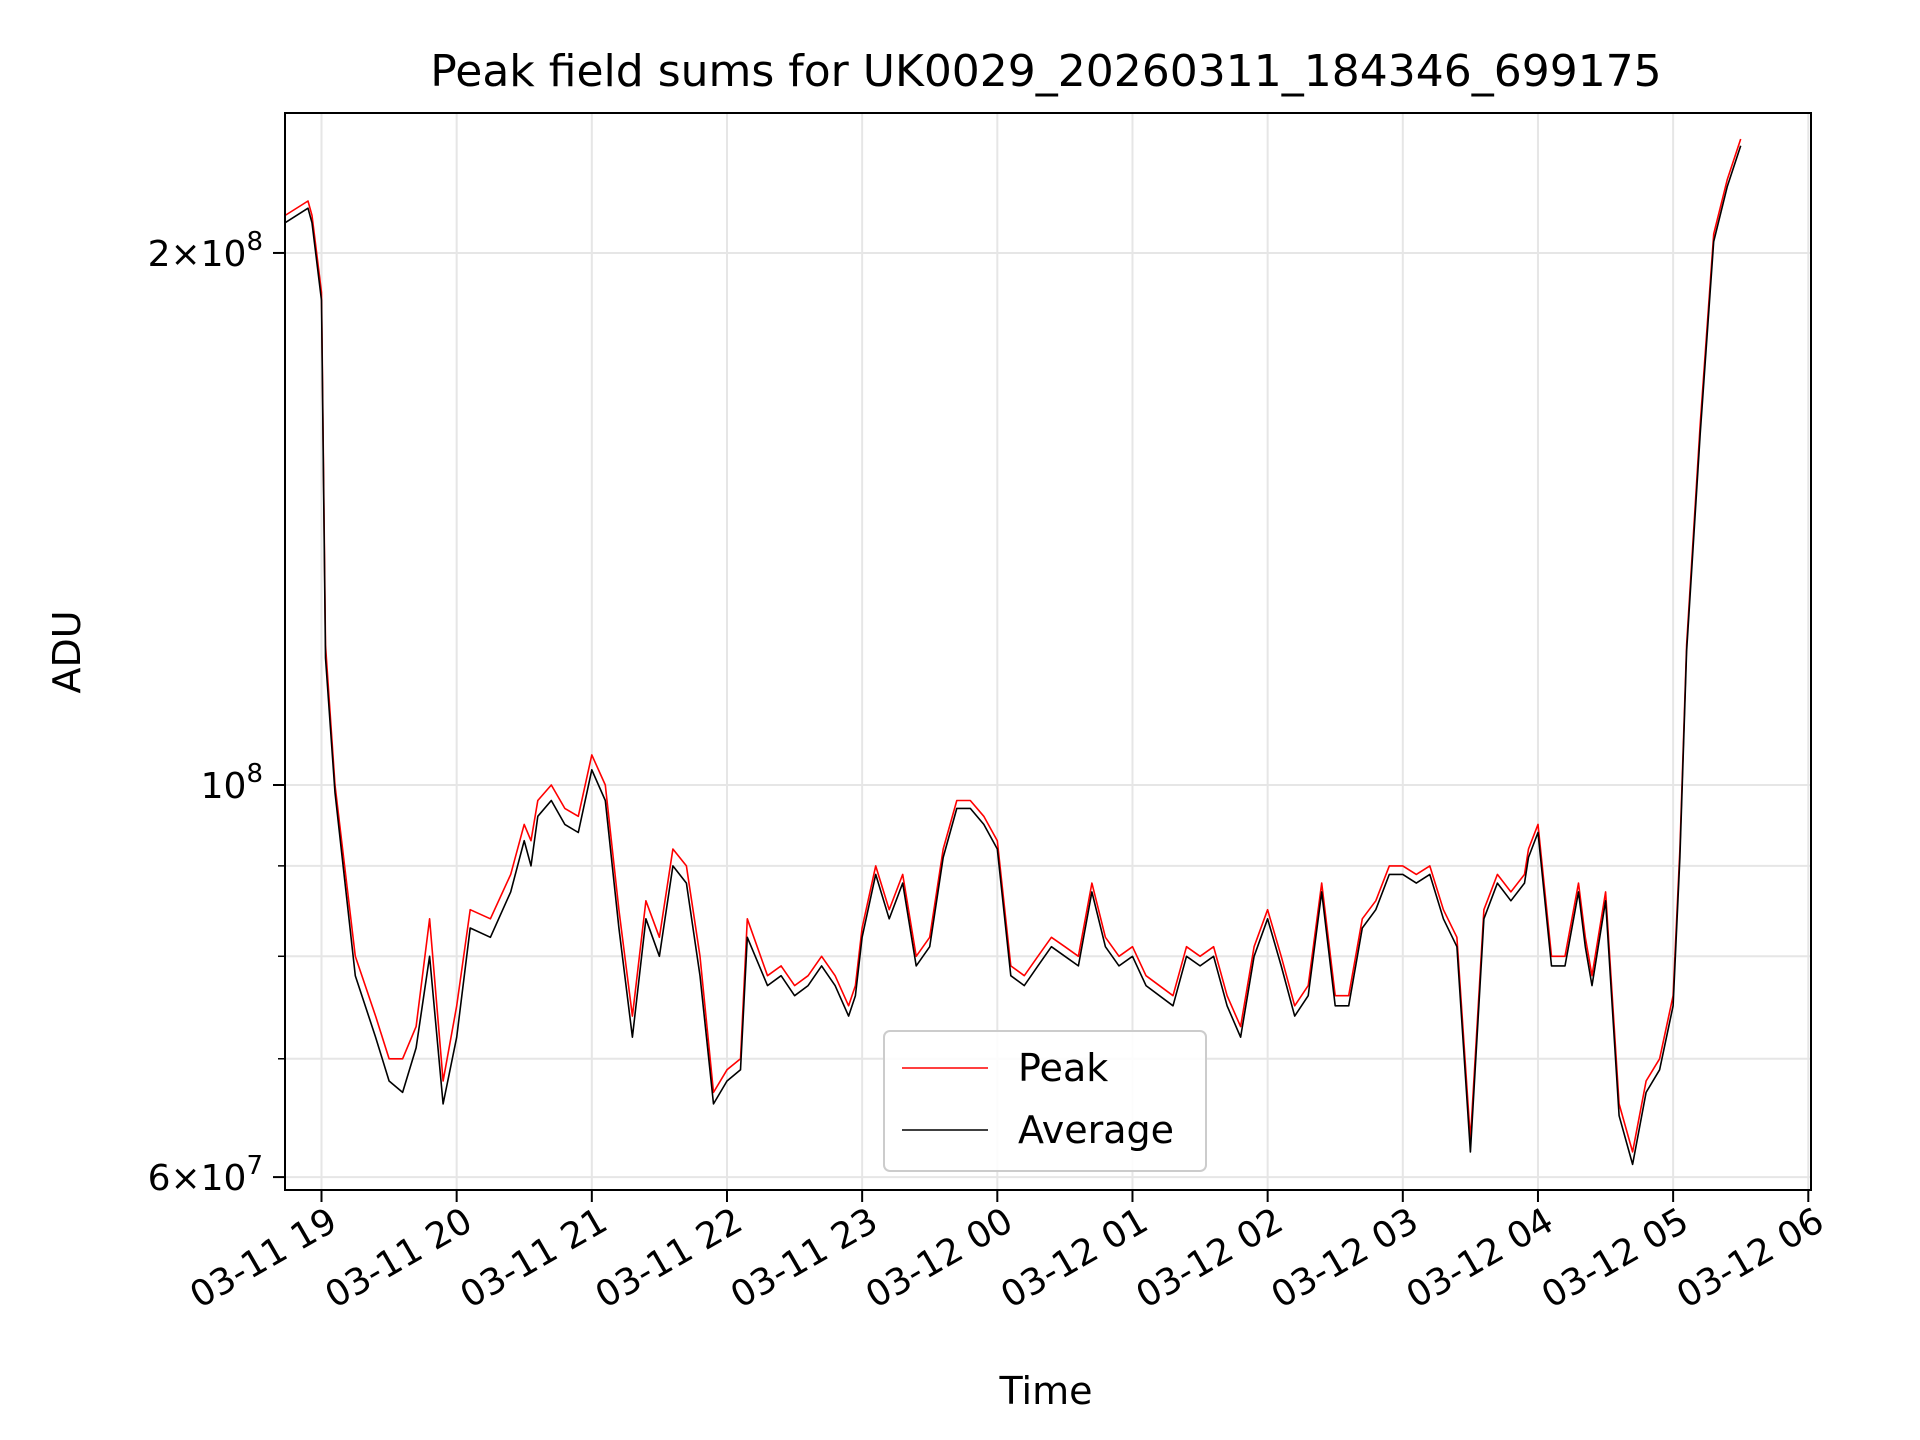 The height and width of the screenshot is (1440, 1920). I want to click on x-tick-label: 03-11 19, so click(263, 1258).